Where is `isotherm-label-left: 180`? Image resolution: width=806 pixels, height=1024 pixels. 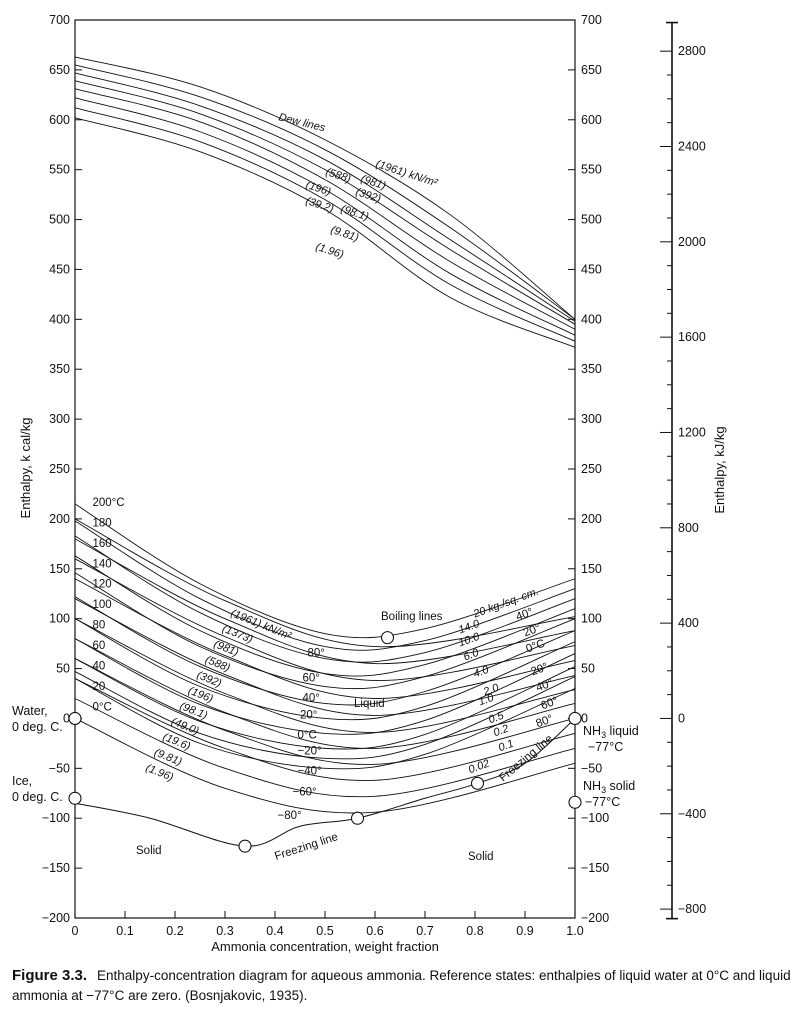
isotherm-label-left: 180 is located at coordinates (102, 523).